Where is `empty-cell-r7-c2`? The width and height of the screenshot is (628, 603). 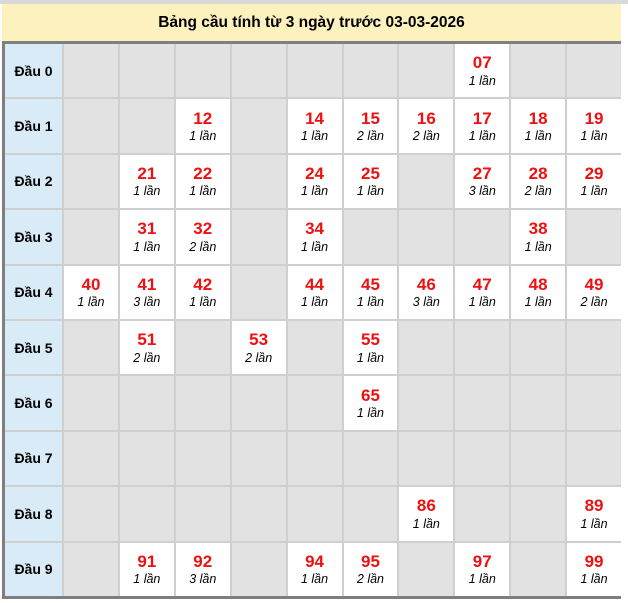 empty-cell-r7-c2 is located at coordinates (202, 458).